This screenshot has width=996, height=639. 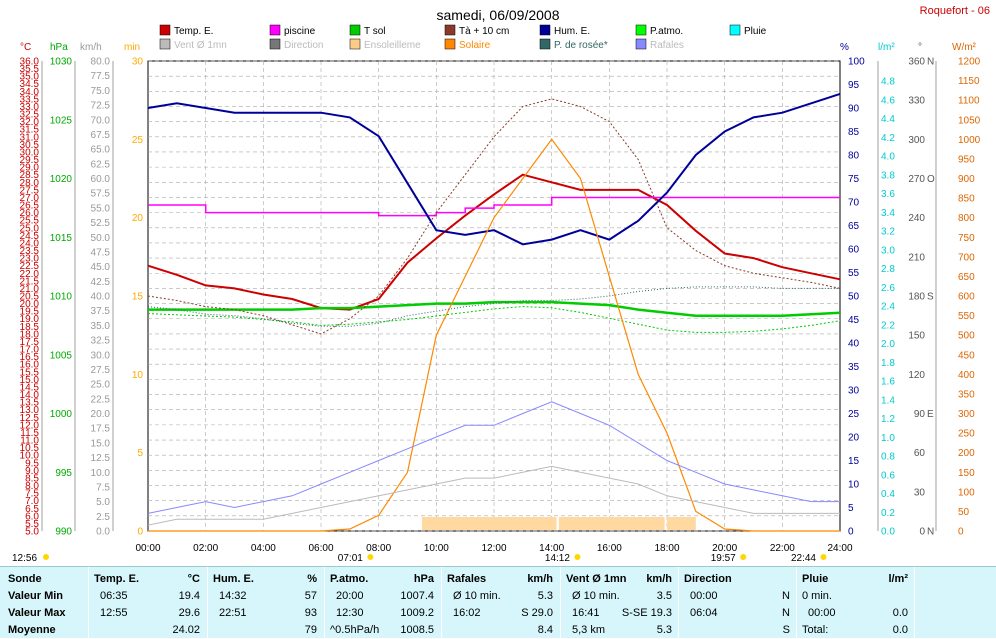 What do you see at coordinates (854, 250) in the screenshot?
I see `humidity-tick-label: 60` at bounding box center [854, 250].